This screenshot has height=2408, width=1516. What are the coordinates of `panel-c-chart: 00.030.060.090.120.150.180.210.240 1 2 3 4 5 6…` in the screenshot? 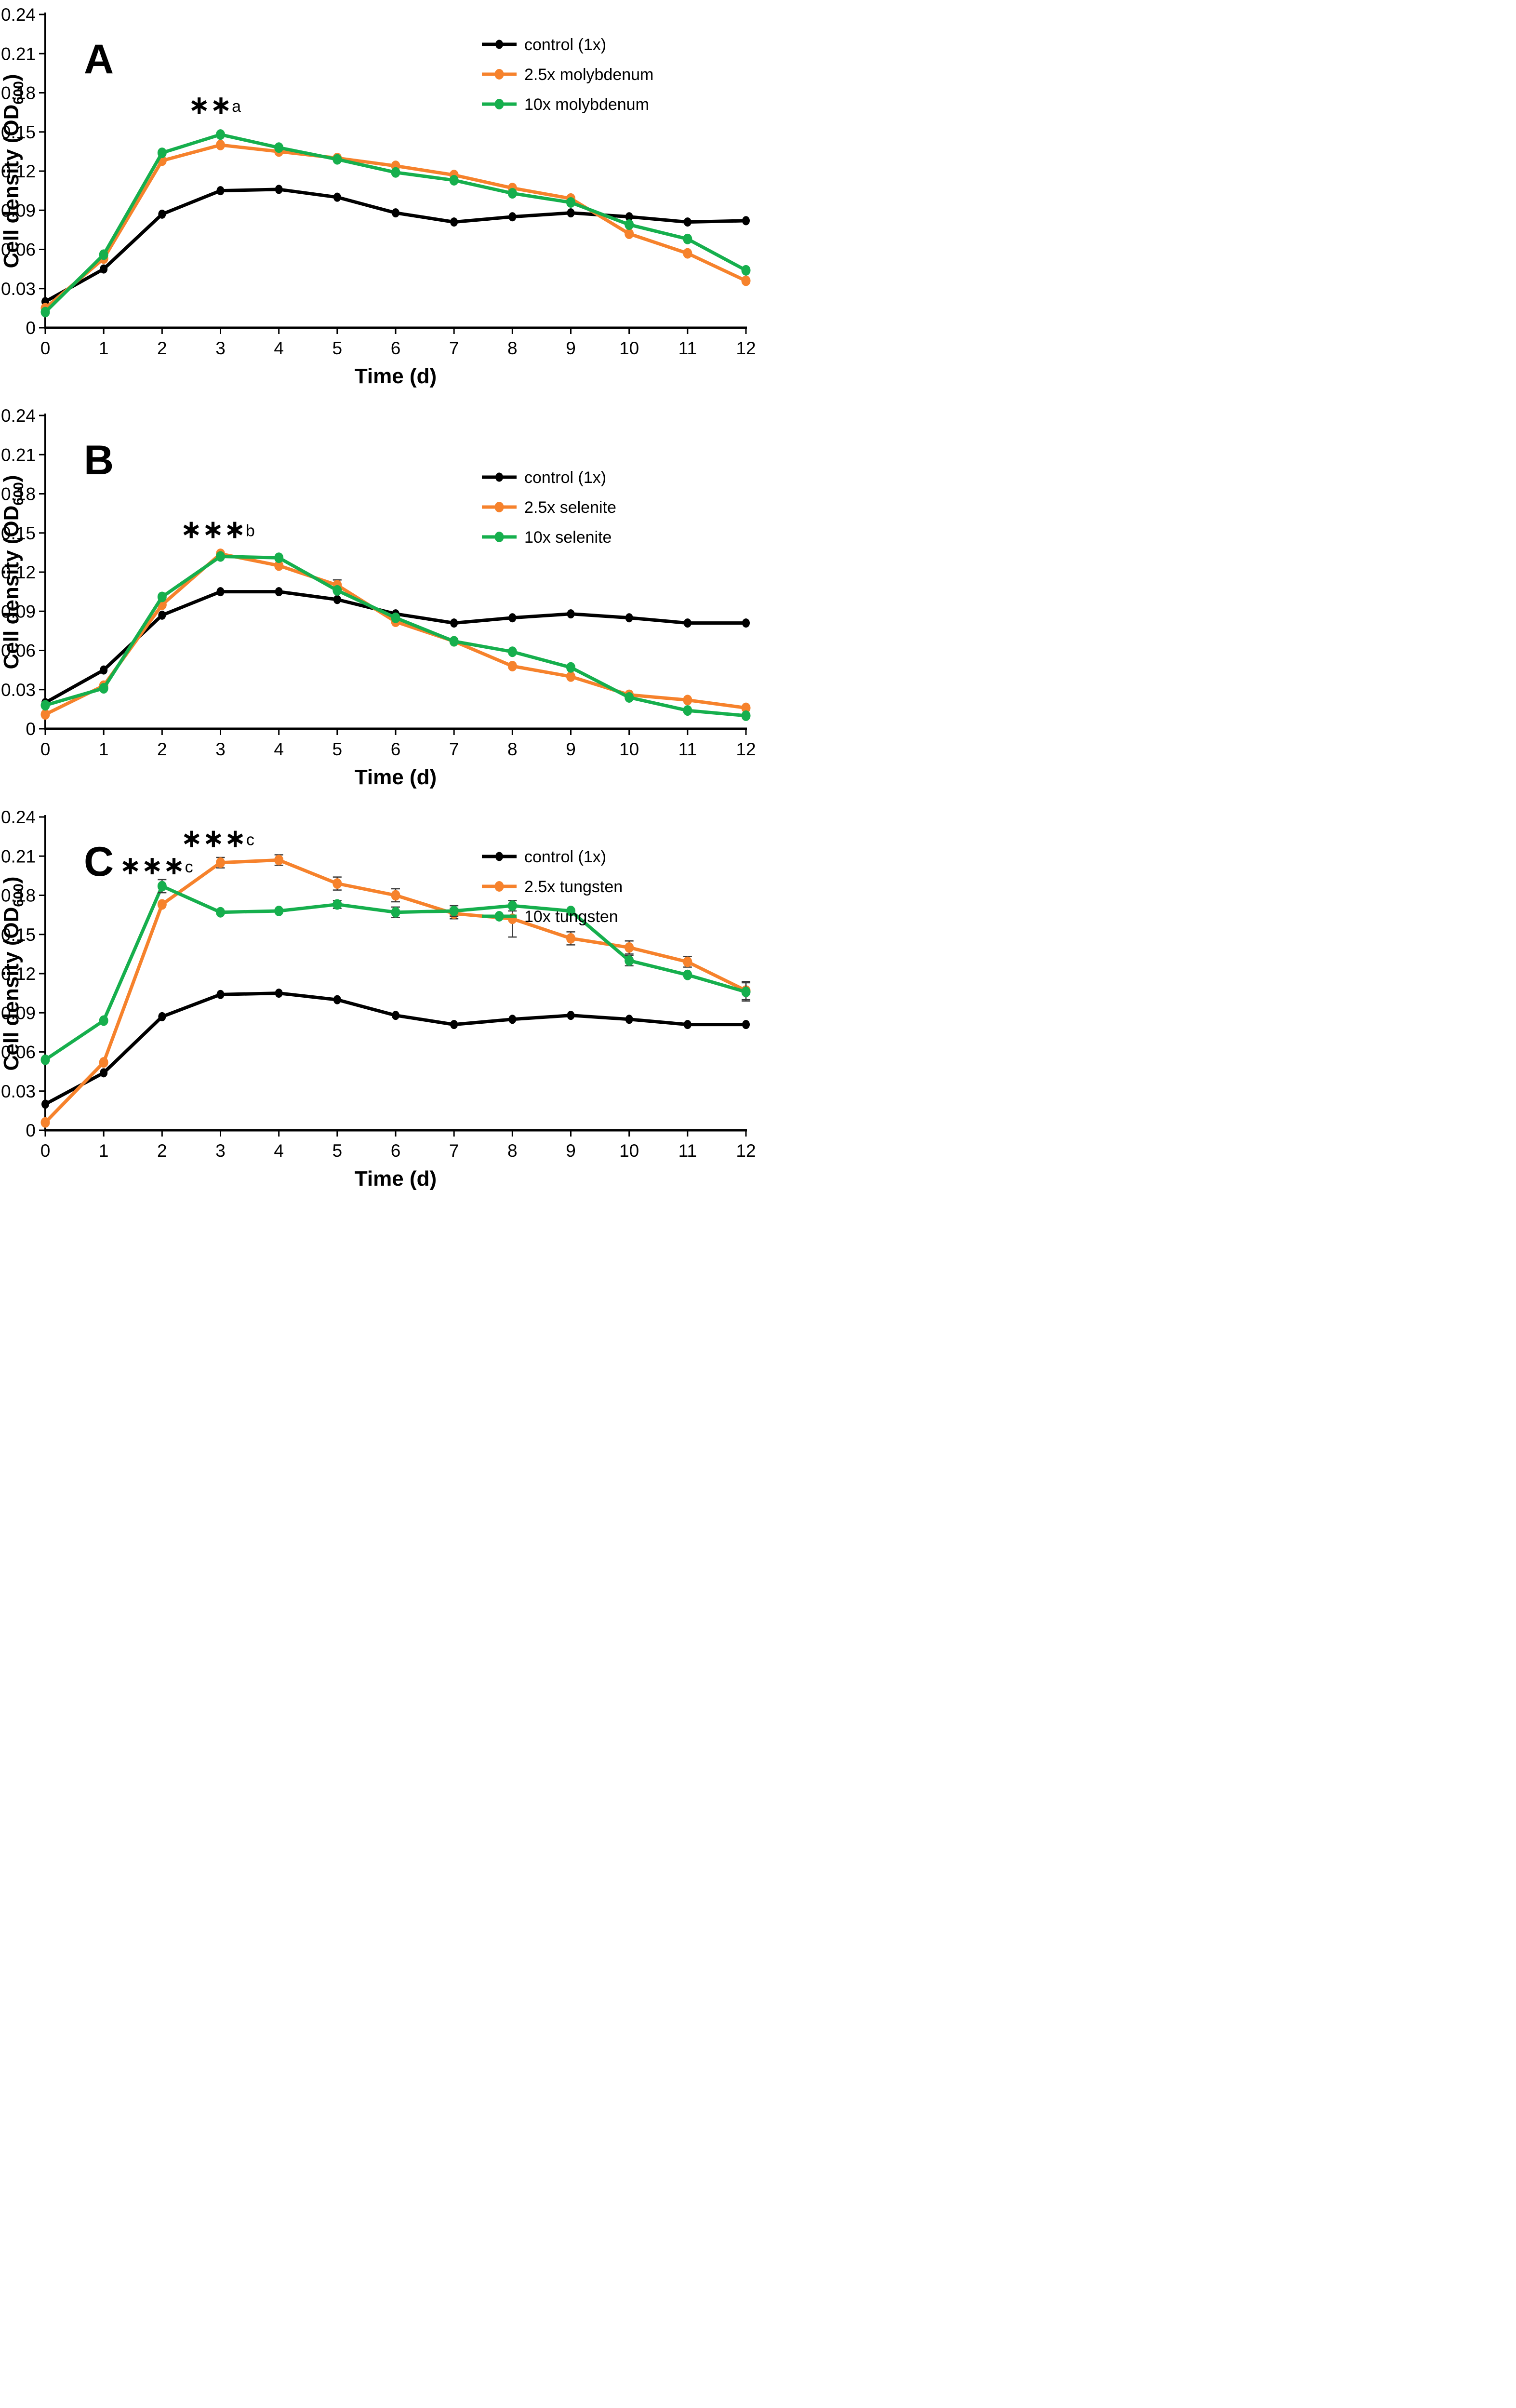 It's located at (378, 999).